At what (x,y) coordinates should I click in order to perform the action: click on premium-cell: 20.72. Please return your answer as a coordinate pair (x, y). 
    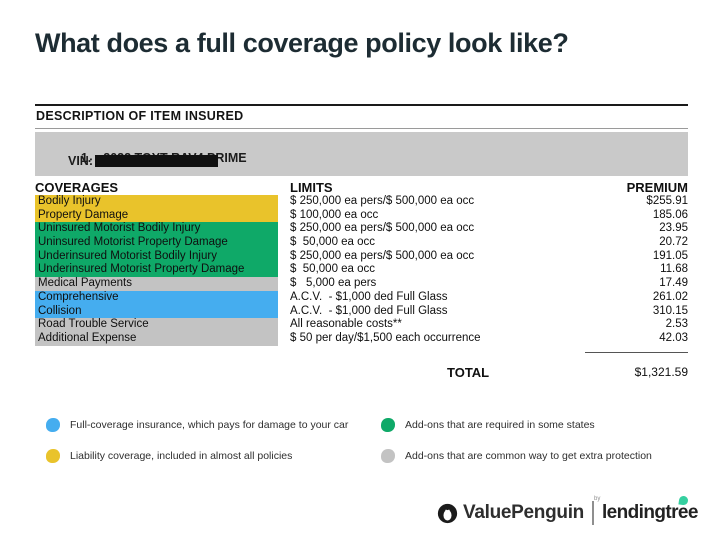
    Looking at the image, I should click on (673, 242).